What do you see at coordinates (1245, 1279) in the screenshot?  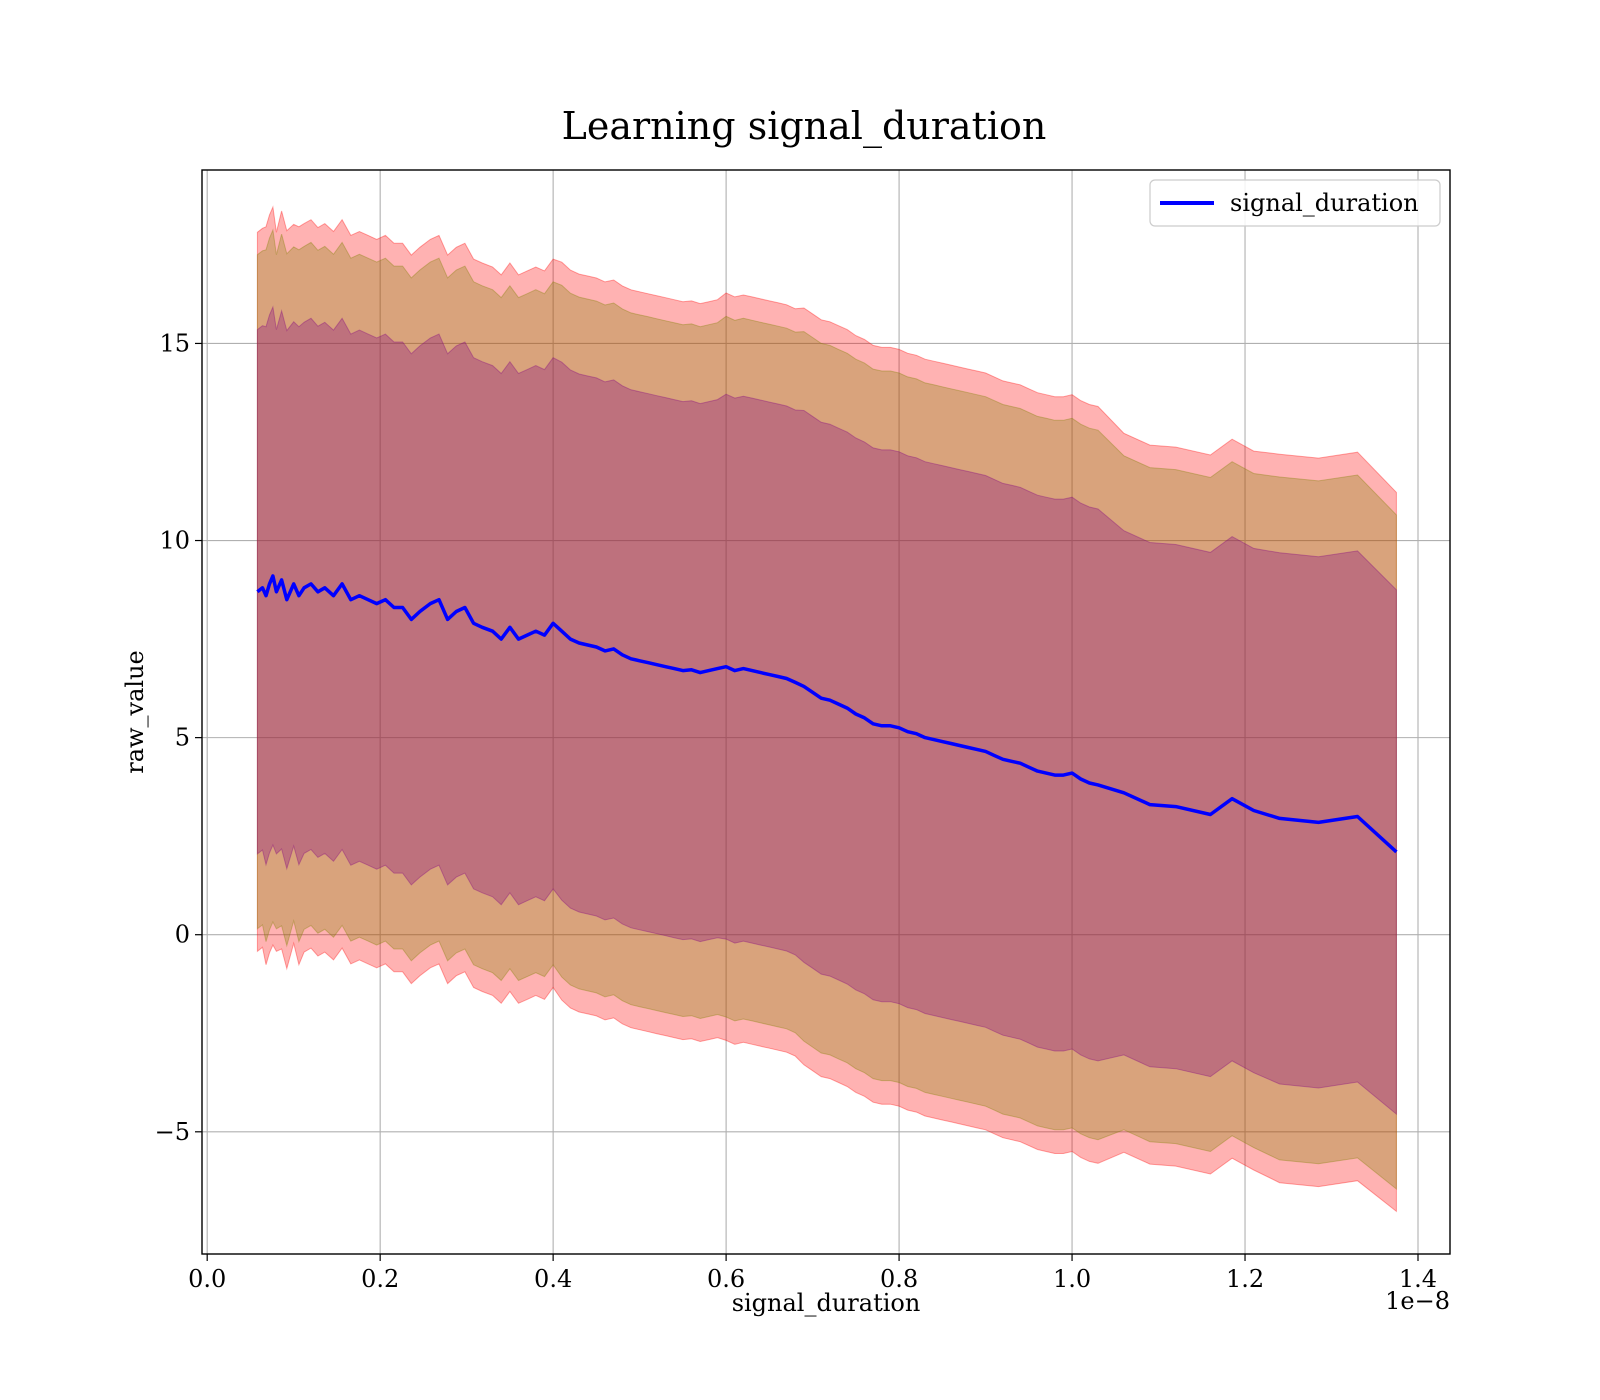 I see `x-tick-label: 1.2` at bounding box center [1245, 1279].